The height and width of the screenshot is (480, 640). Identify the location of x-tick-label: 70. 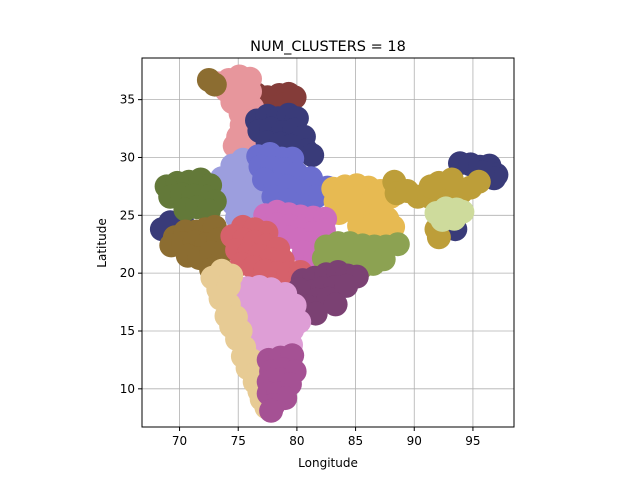
(179, 441).